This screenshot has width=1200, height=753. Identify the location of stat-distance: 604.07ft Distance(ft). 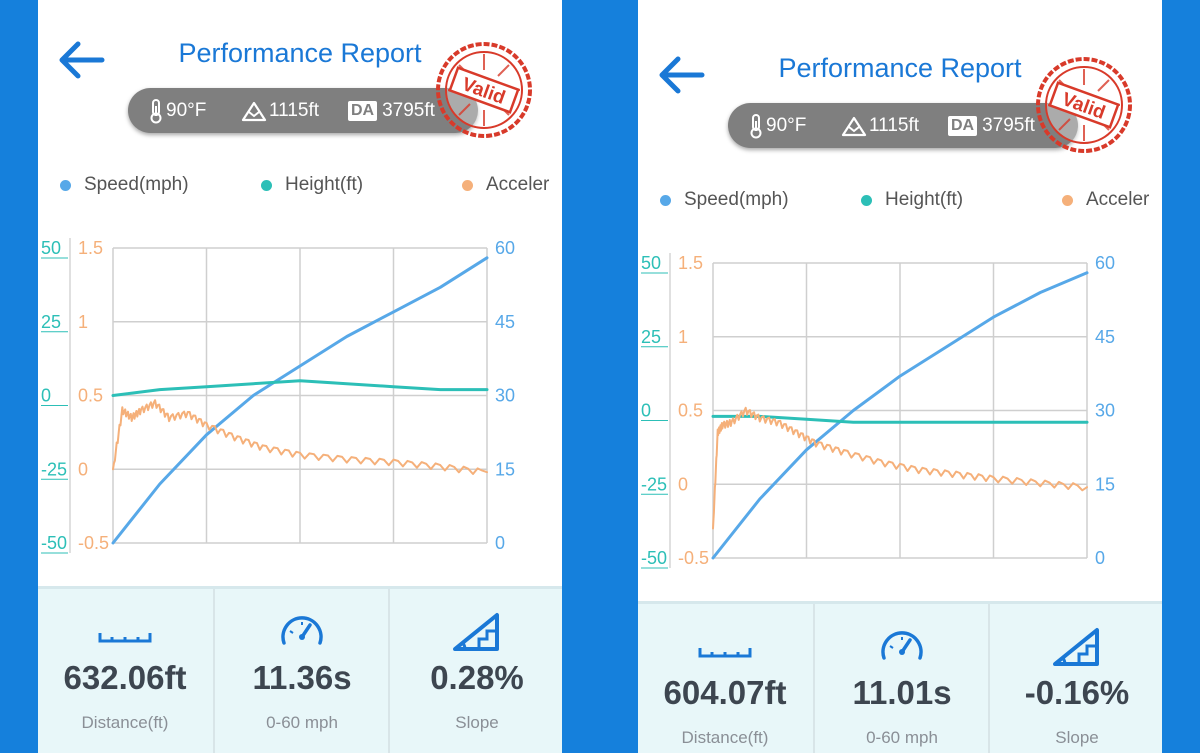
(725, 678).